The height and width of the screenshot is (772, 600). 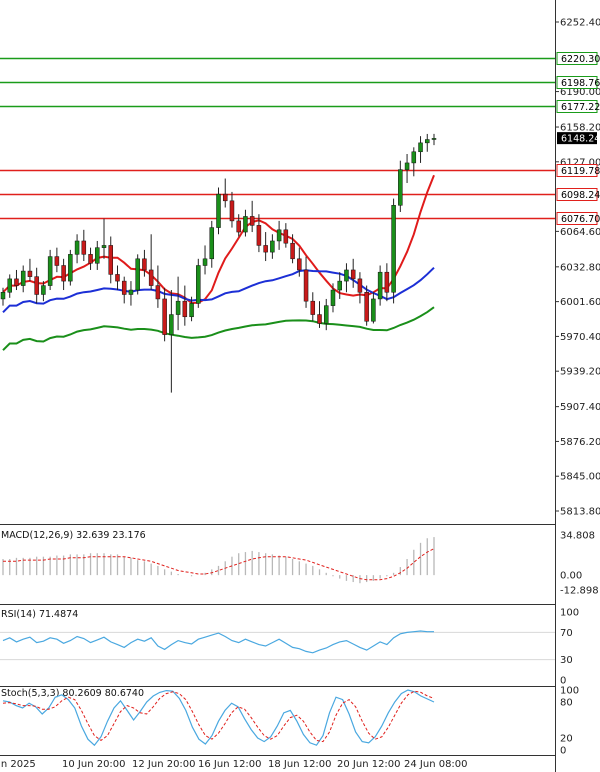 I want to click on price-tick-label: 5939.20, so click(x=580, y=372).